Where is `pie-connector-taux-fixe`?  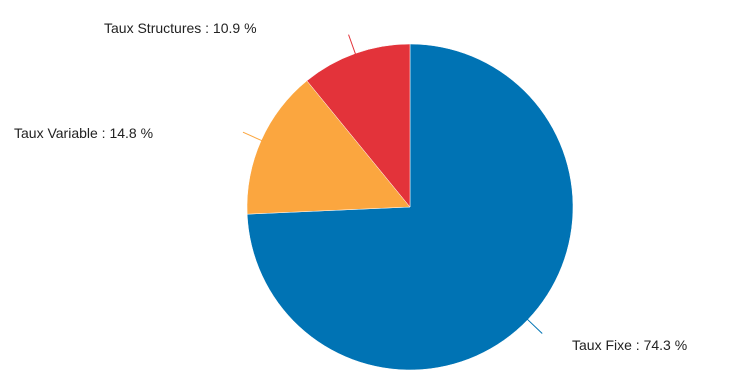 pie-connector-taux-fixe is located at coordinates (534, 325).